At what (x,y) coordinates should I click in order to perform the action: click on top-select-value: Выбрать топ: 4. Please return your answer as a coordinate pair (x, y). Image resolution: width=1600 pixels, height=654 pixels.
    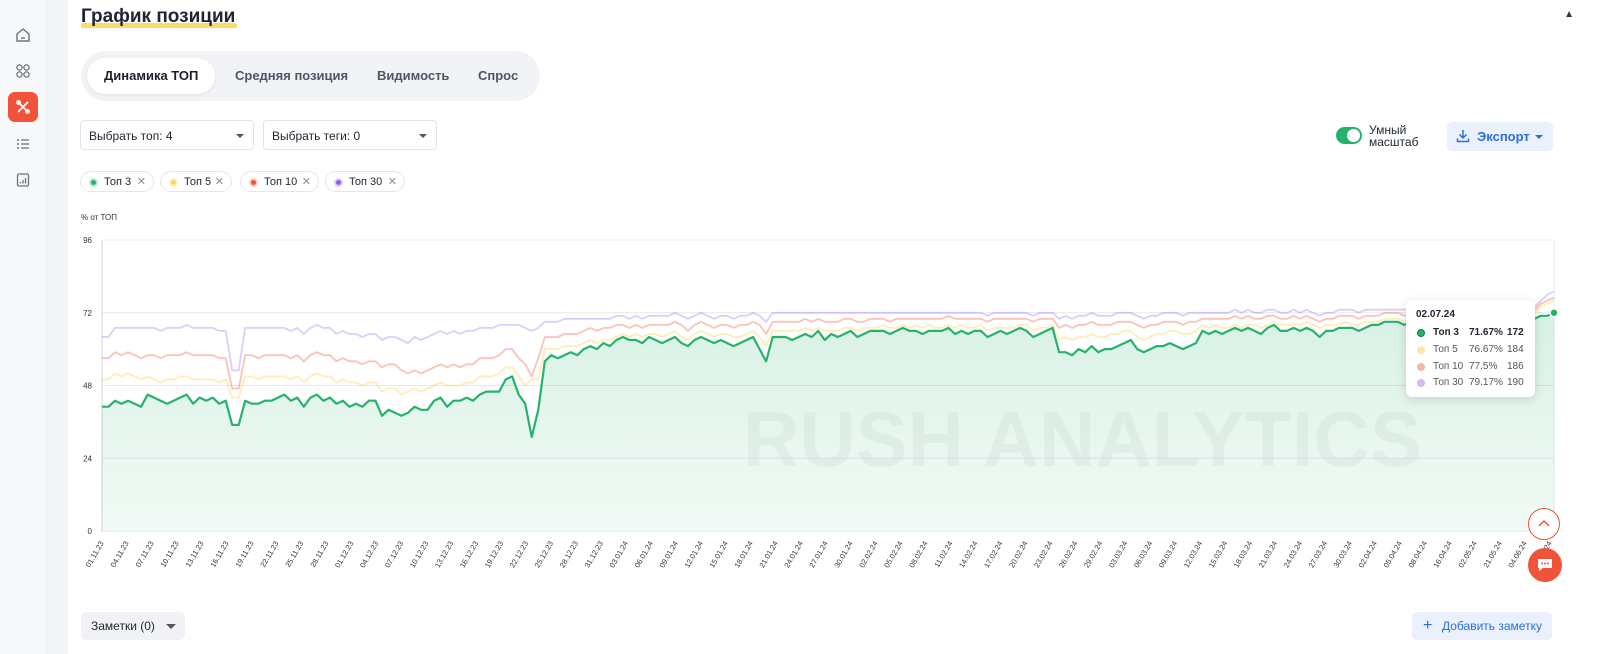
    Looking at the image, I should click on (131, 136).